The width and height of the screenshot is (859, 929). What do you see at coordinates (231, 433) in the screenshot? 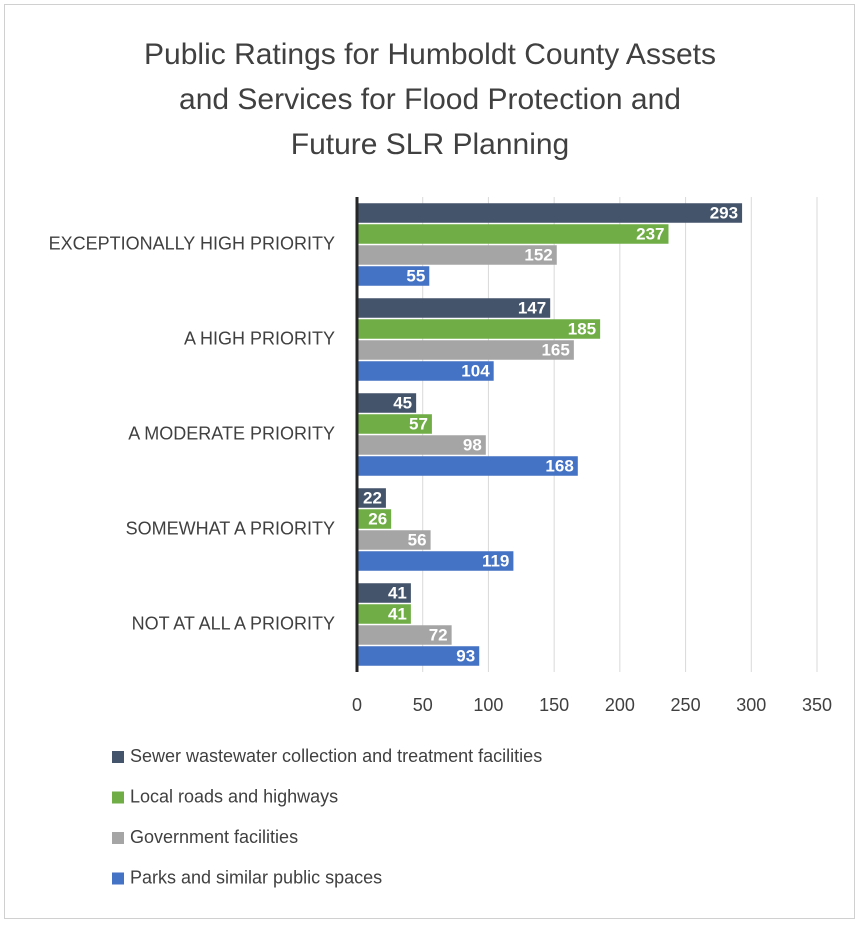
I see `y-tick-label: A MODERATE PRIORITY` at bounding box center [231, 433].